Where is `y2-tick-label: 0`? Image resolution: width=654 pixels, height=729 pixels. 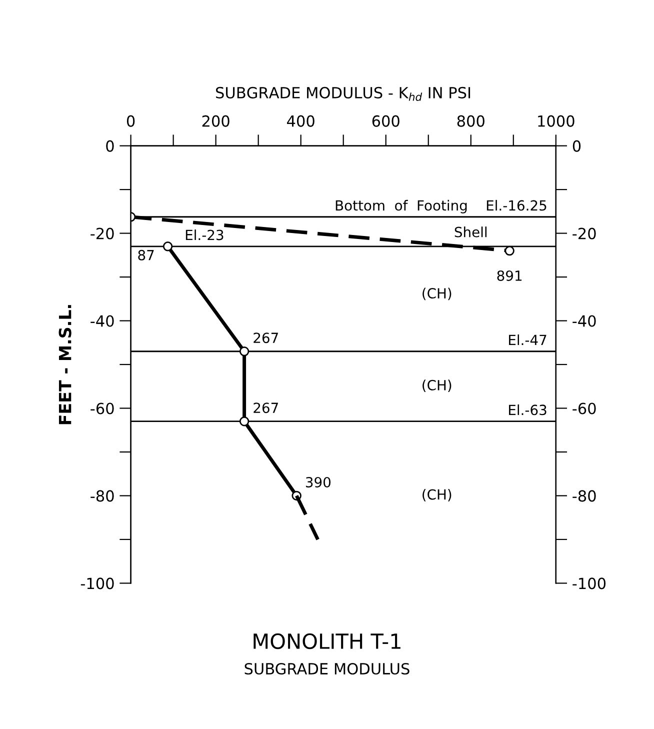
y2-tick-label: 0 is located at coordinates (576, 146).